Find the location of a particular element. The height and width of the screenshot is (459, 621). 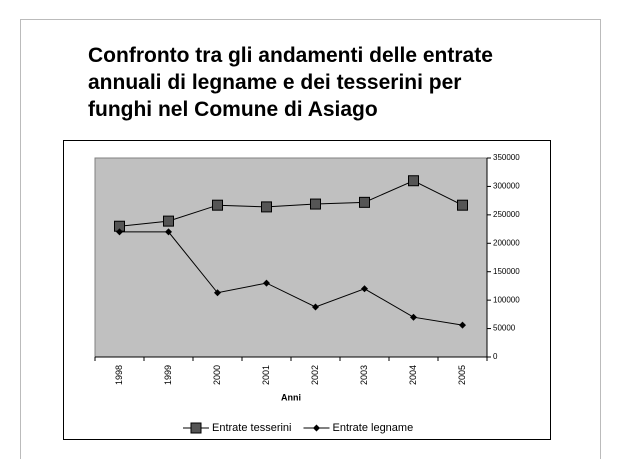

y-tick-label: 200000 is located at coordinates (506, 242).